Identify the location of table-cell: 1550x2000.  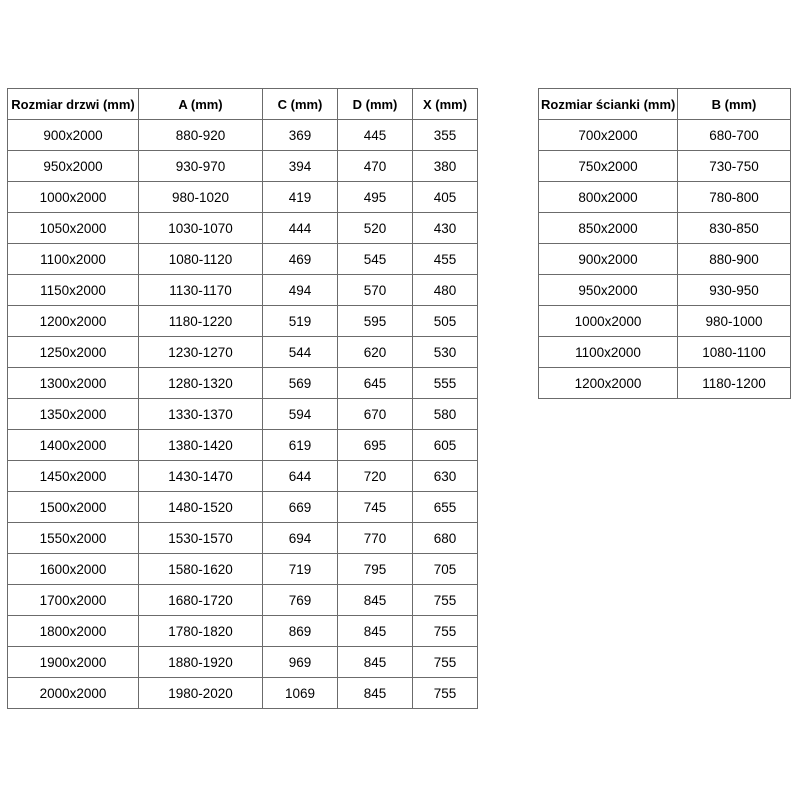
(73, 538).